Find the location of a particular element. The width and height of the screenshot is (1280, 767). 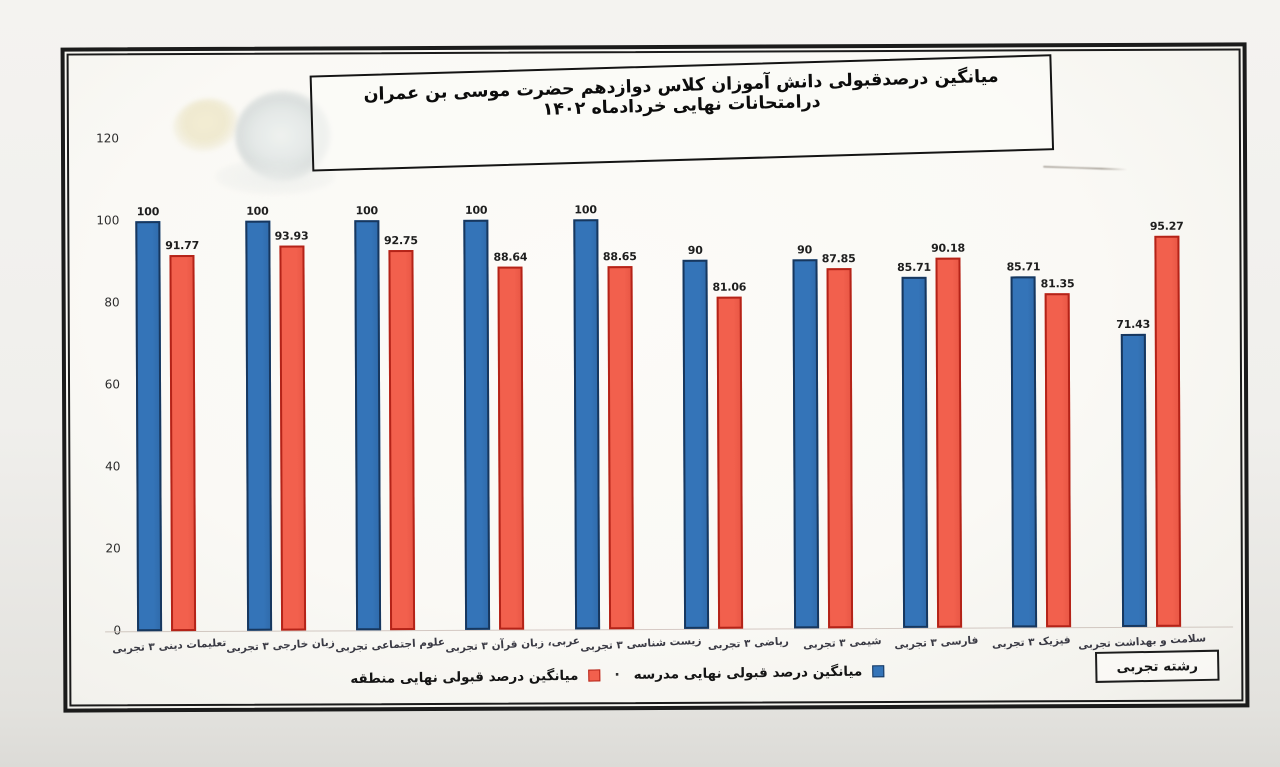

legend-swatch-district-icon is located at coordinates (594, 675).